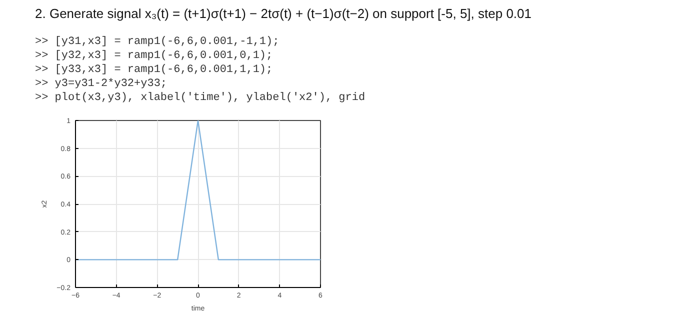  I want to click on chart-title: 2. Generate signal x₃(t) = (t+1)σ(t+1) − 2tσ(t) + (t−1)σ(t−2) on support [-5, 5], step 0.01, so click(283, 14).